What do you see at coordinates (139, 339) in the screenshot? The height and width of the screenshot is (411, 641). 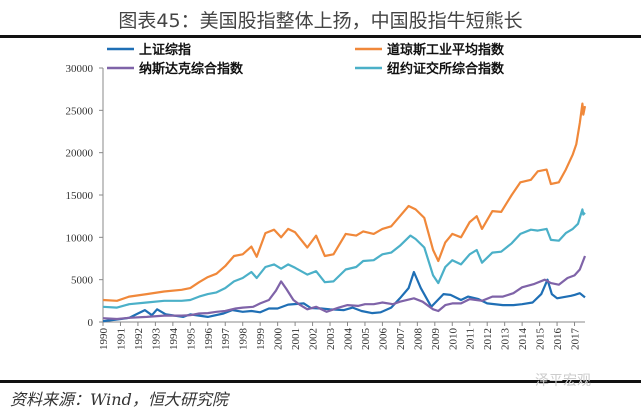 I see `x-tick-label: 1992` at bounding box center [139, 339].